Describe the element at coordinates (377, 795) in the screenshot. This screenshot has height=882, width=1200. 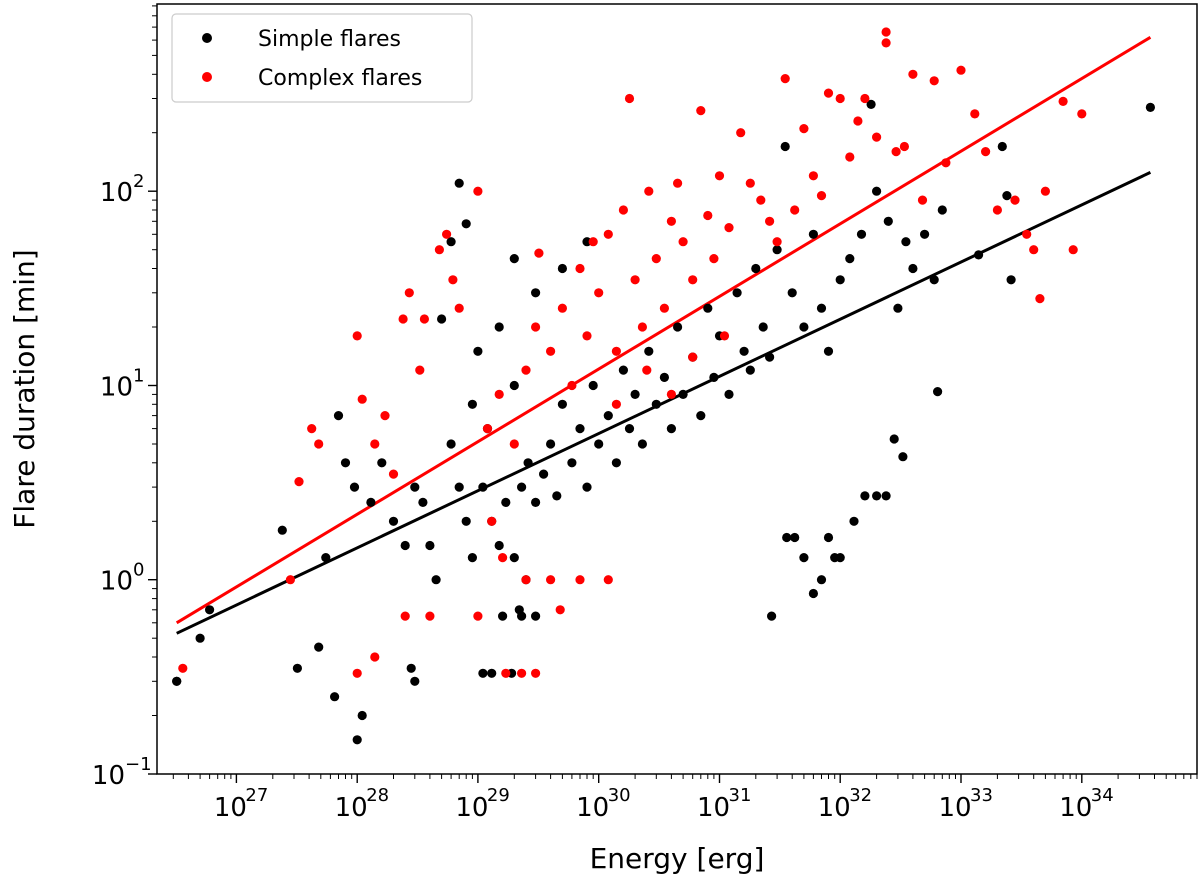
I see `x-tick-exponent: 28` at that location.